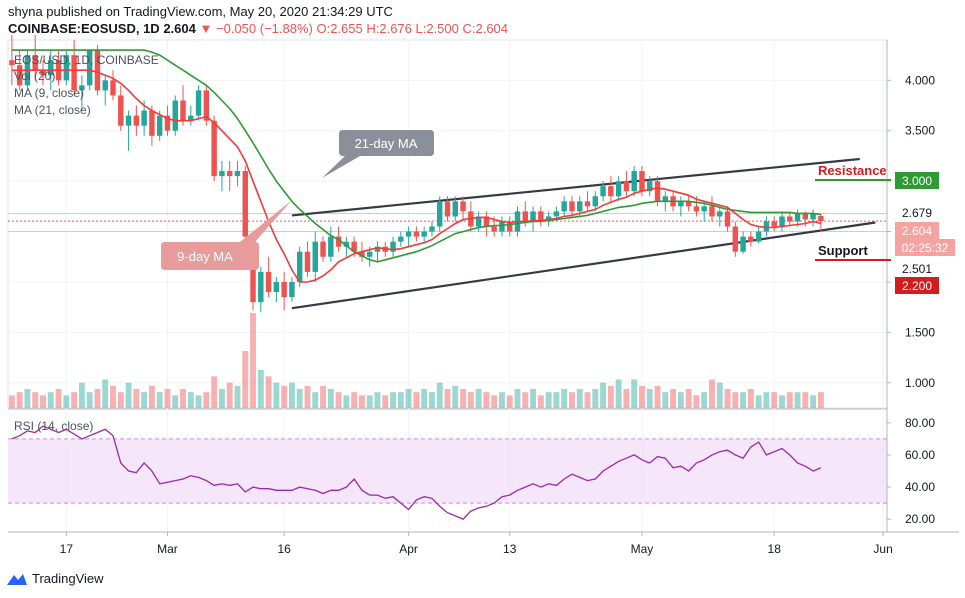 The image size is (965, 598). What do you see at coordinates (264, 28) in the screenshot?
I see `price-change: −0.050 (−1.88%)` at bounding box center [264, 28].